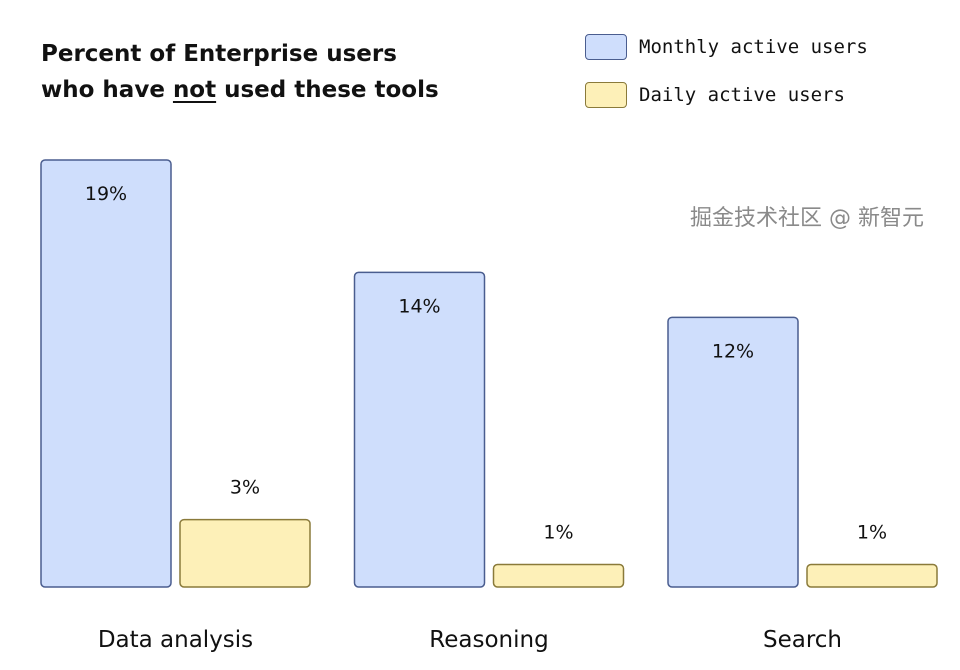 This screenshot has width=960, height=670. What do you see at coordinates (245, 488) in the screenshot?
I see `data-label: 3%` at bounding box center [245, 488].